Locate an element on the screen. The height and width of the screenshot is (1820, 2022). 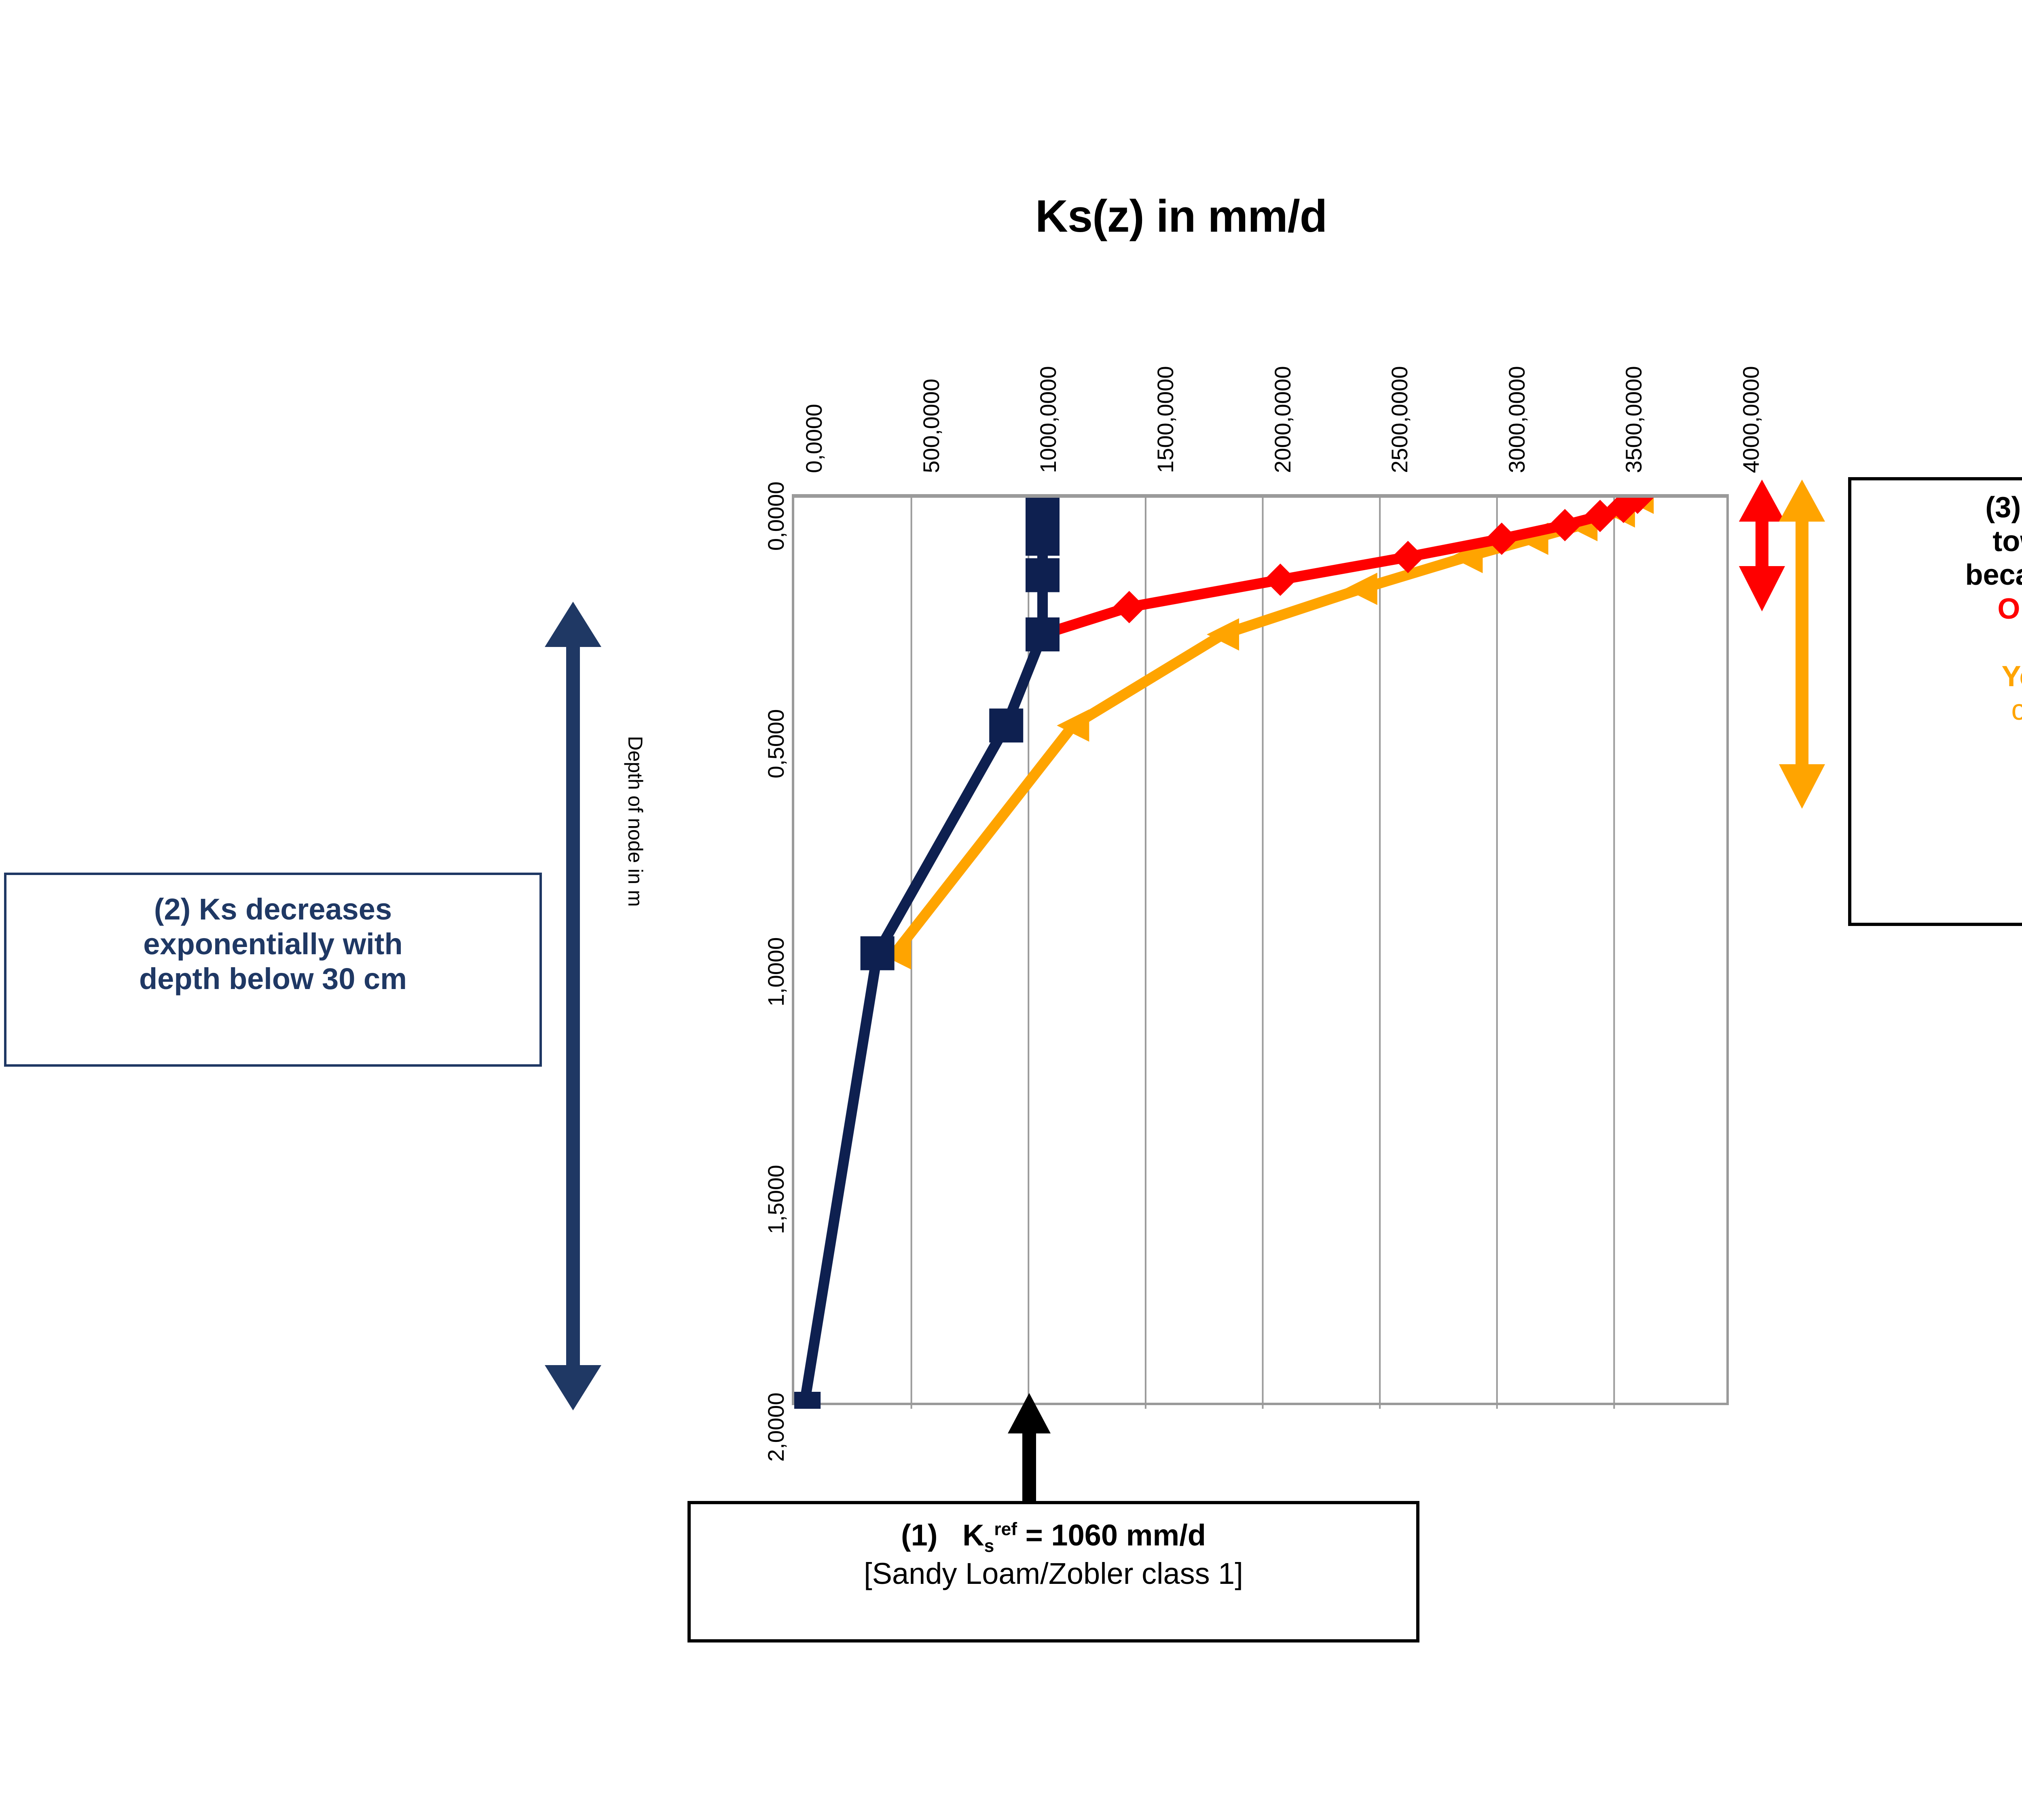
callout-2-line-3: depth below 30 cm is located at coordinates (273, 979).